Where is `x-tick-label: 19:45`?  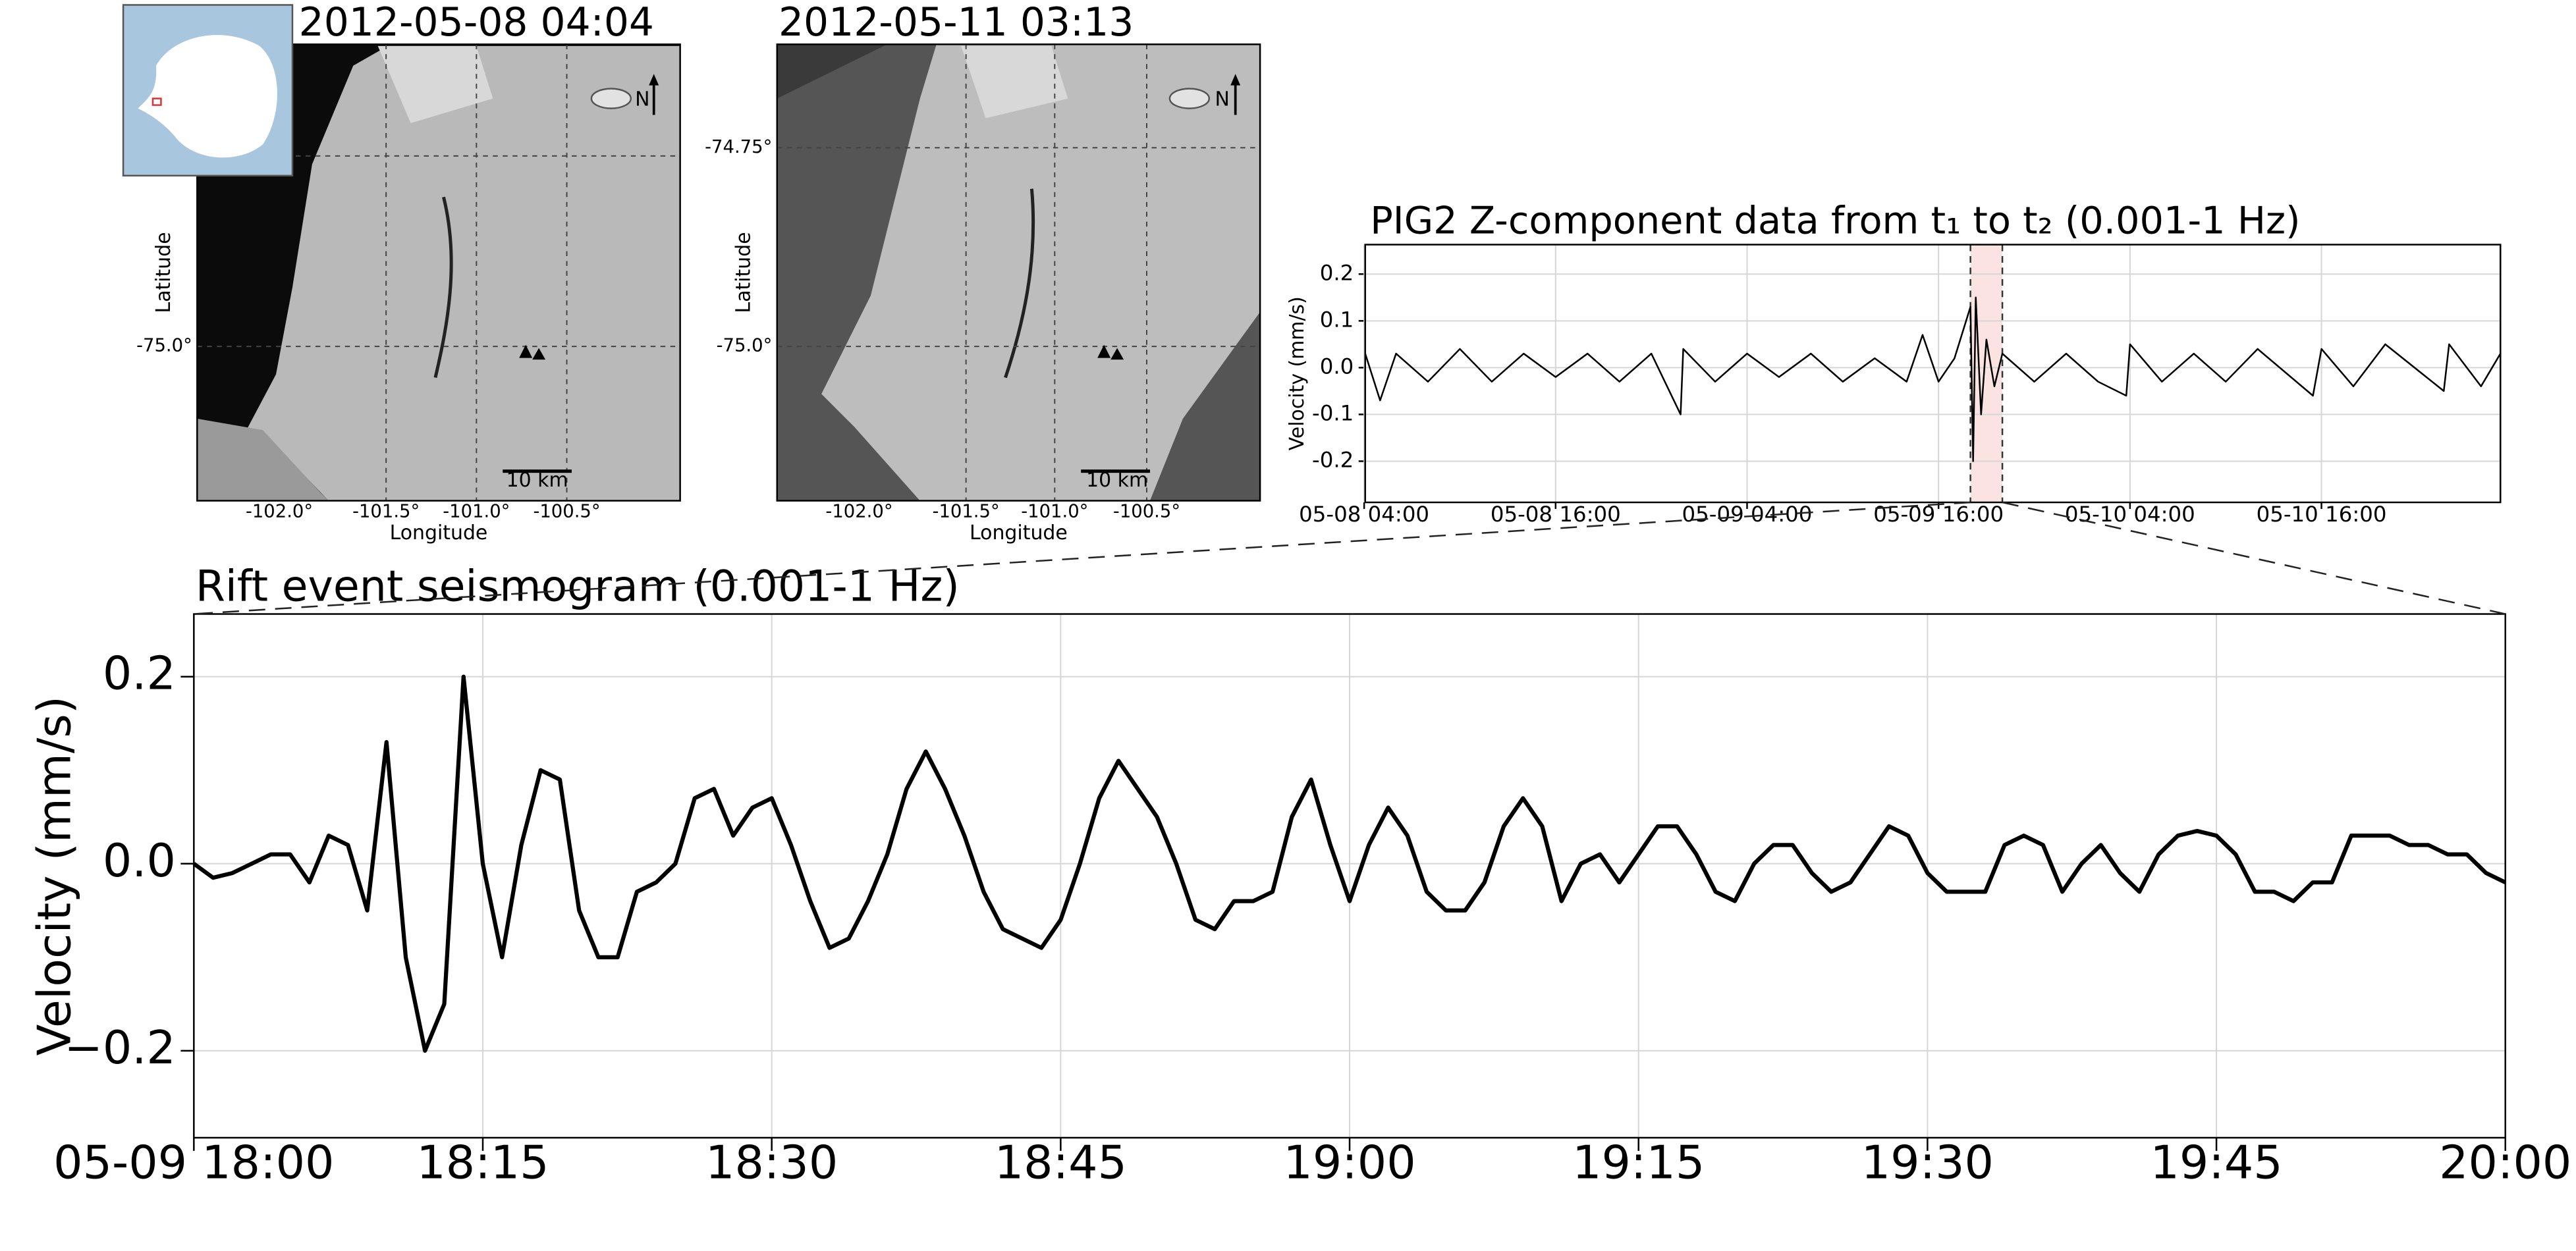
x-tick-label: 19:45 is located at coordinates (2216, 1162).